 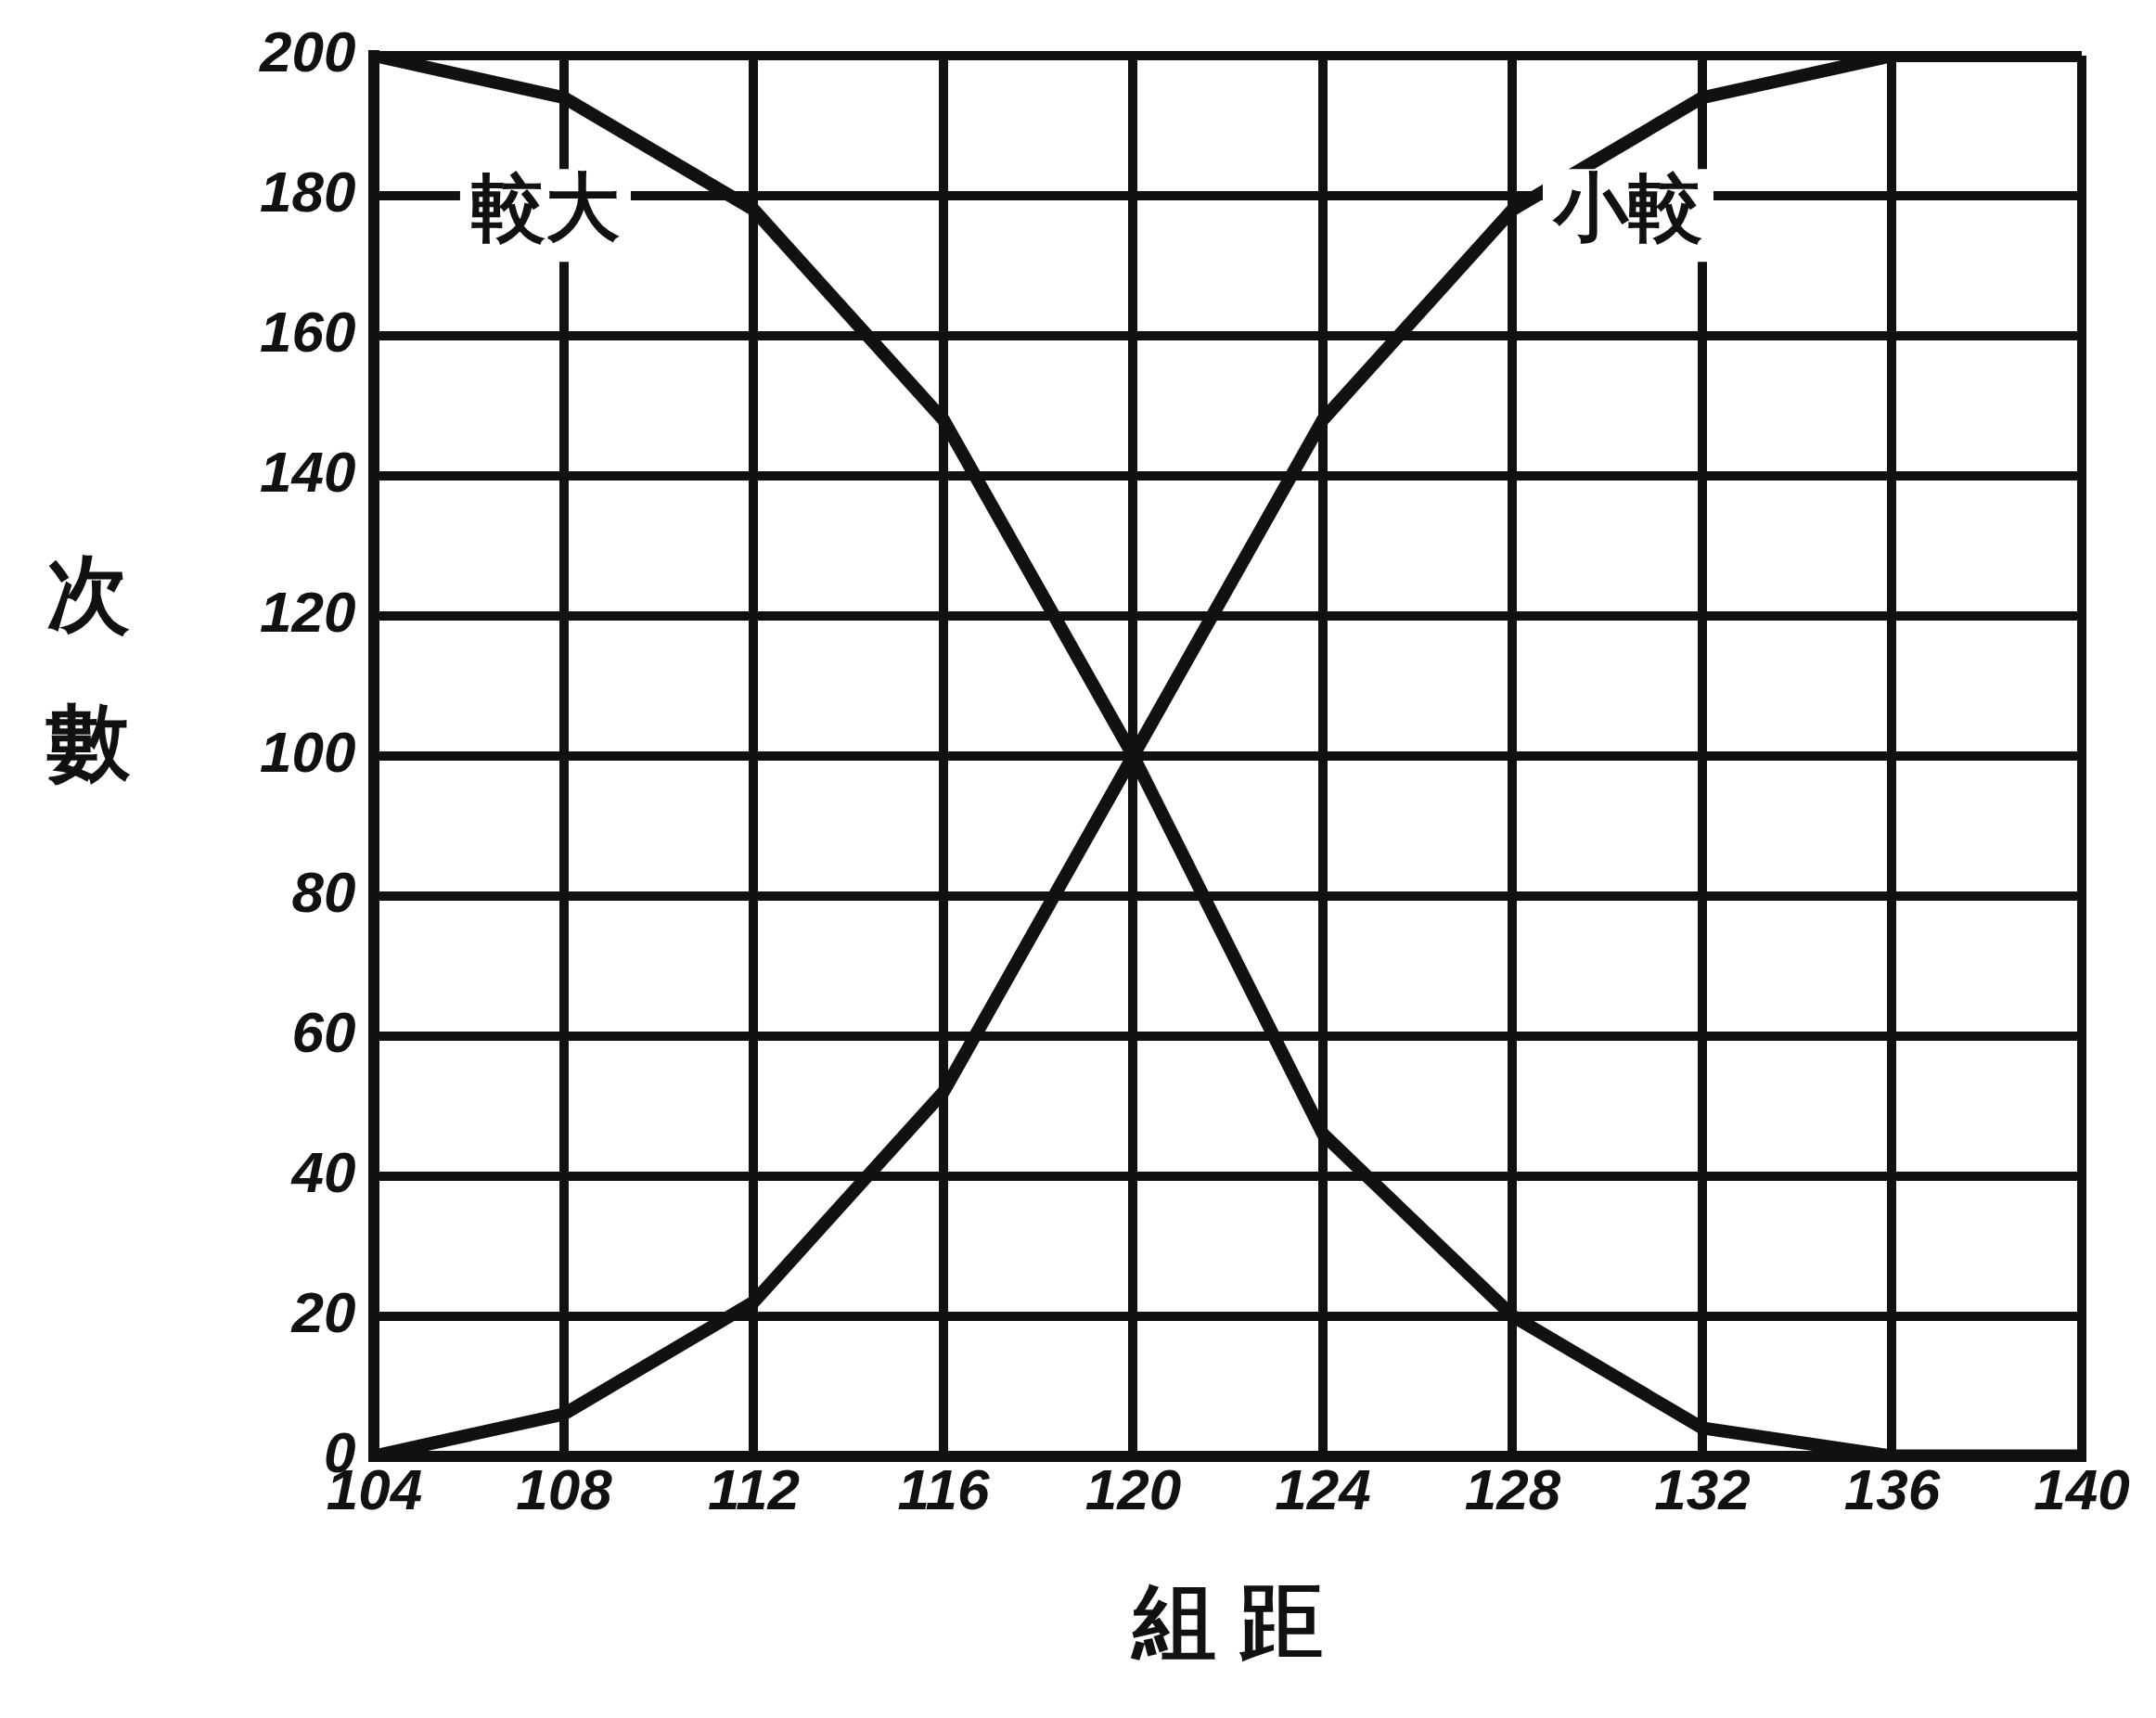 What do you see at coordinates (2082, 1488) in the screenshot?
I see `x-tick-label: 140` at bounding box center [2082, 1488].